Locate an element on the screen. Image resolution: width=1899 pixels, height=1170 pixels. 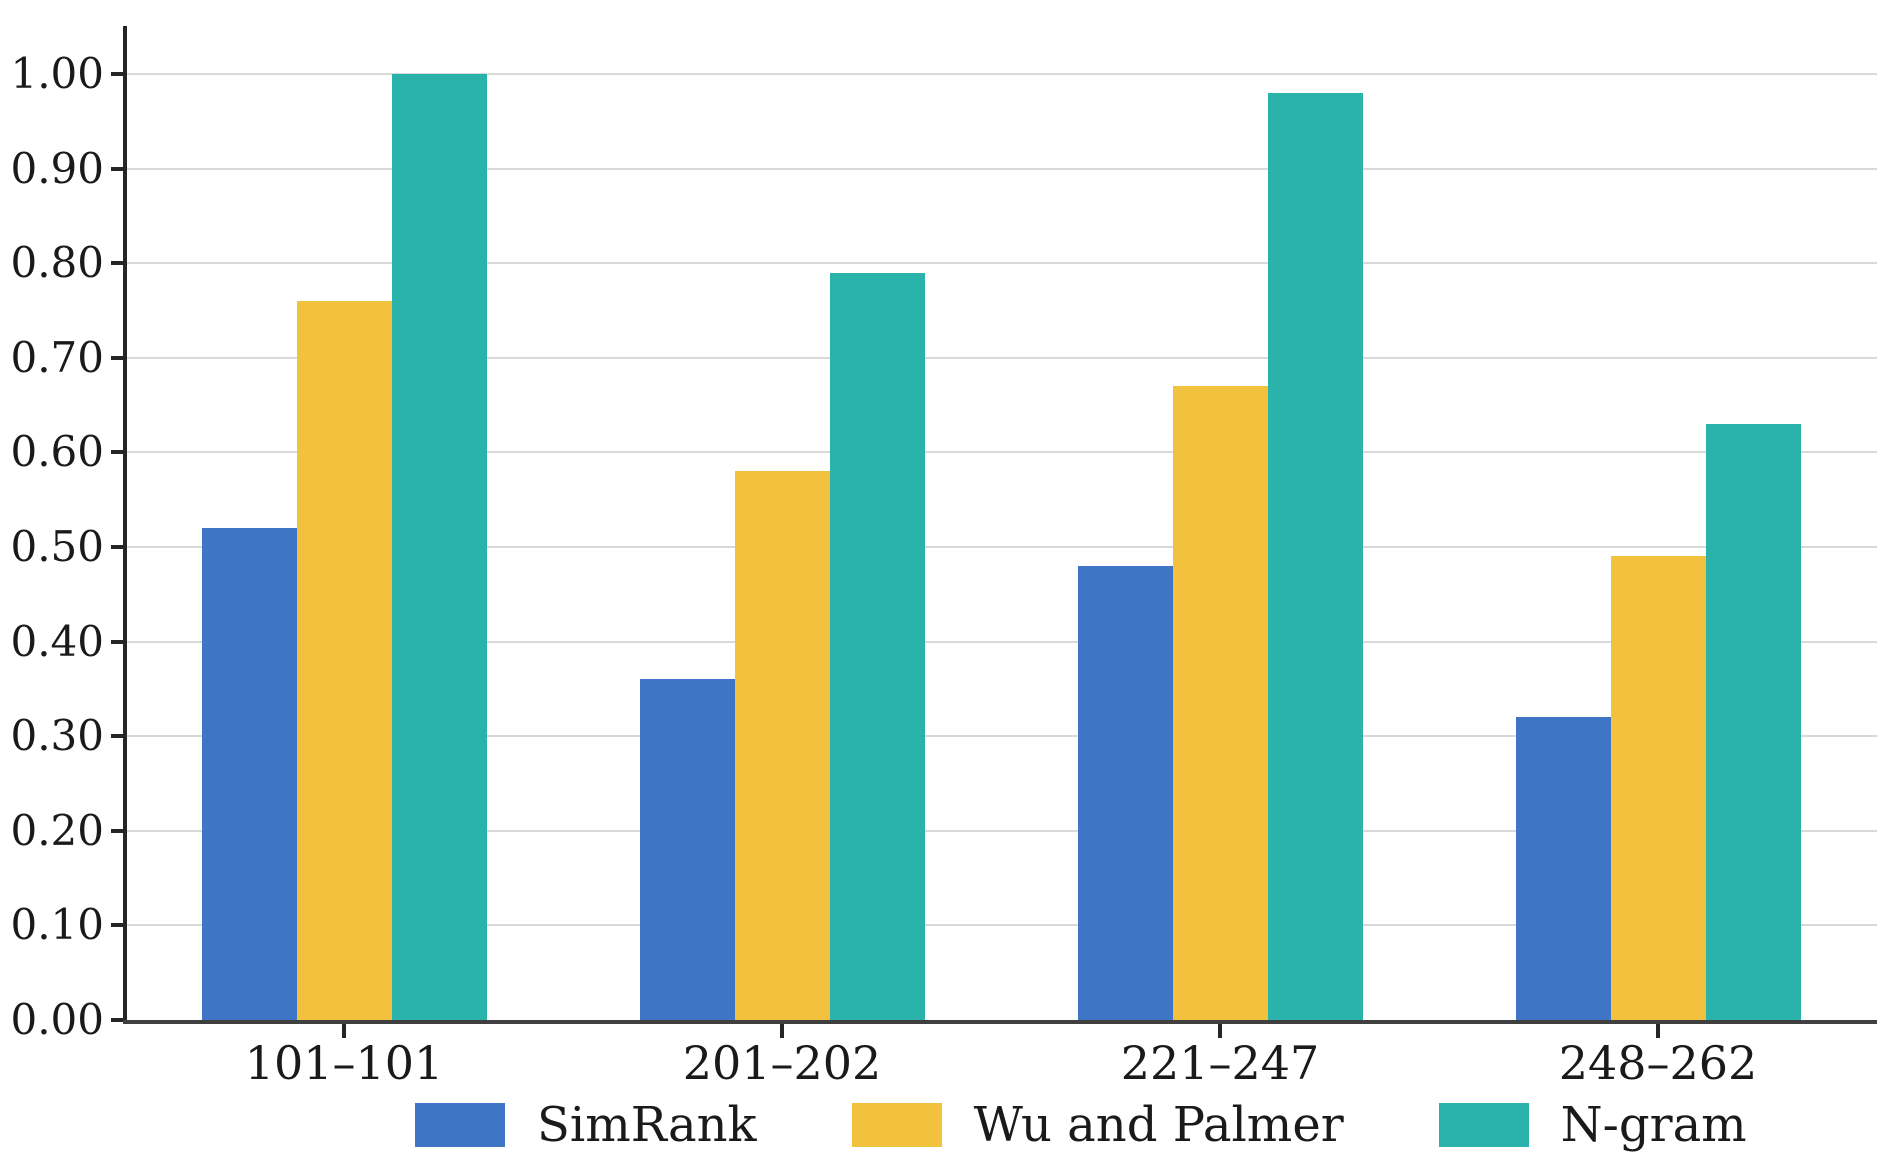
y-tick-0.80 is located at coordinates (118, 263).